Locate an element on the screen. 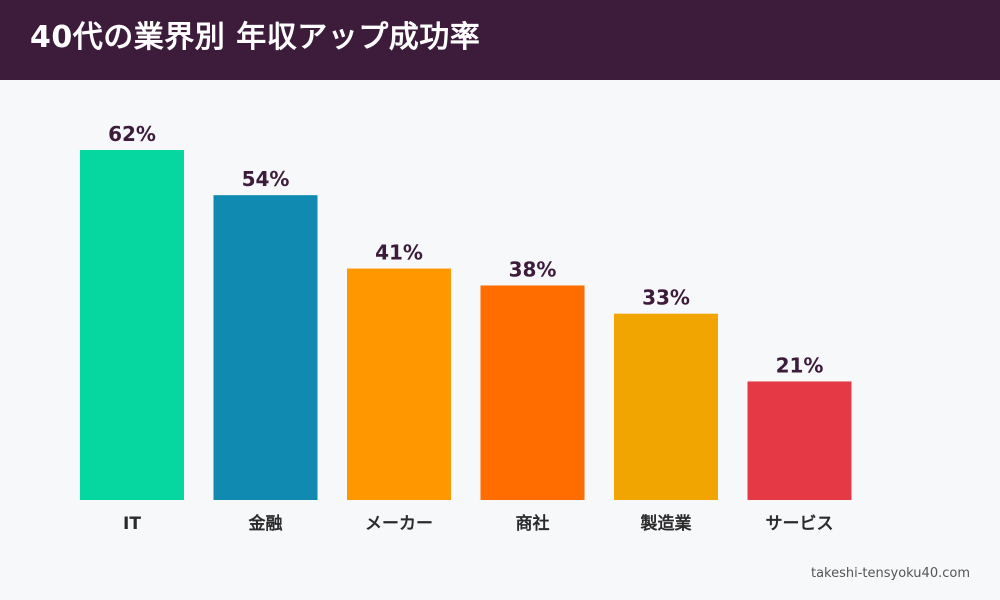 The width and height of the screenshot is (1000, 600). category-labels: IT 金融 メーカー 商社 製造業 サービス is located at coordinates (478, 523).